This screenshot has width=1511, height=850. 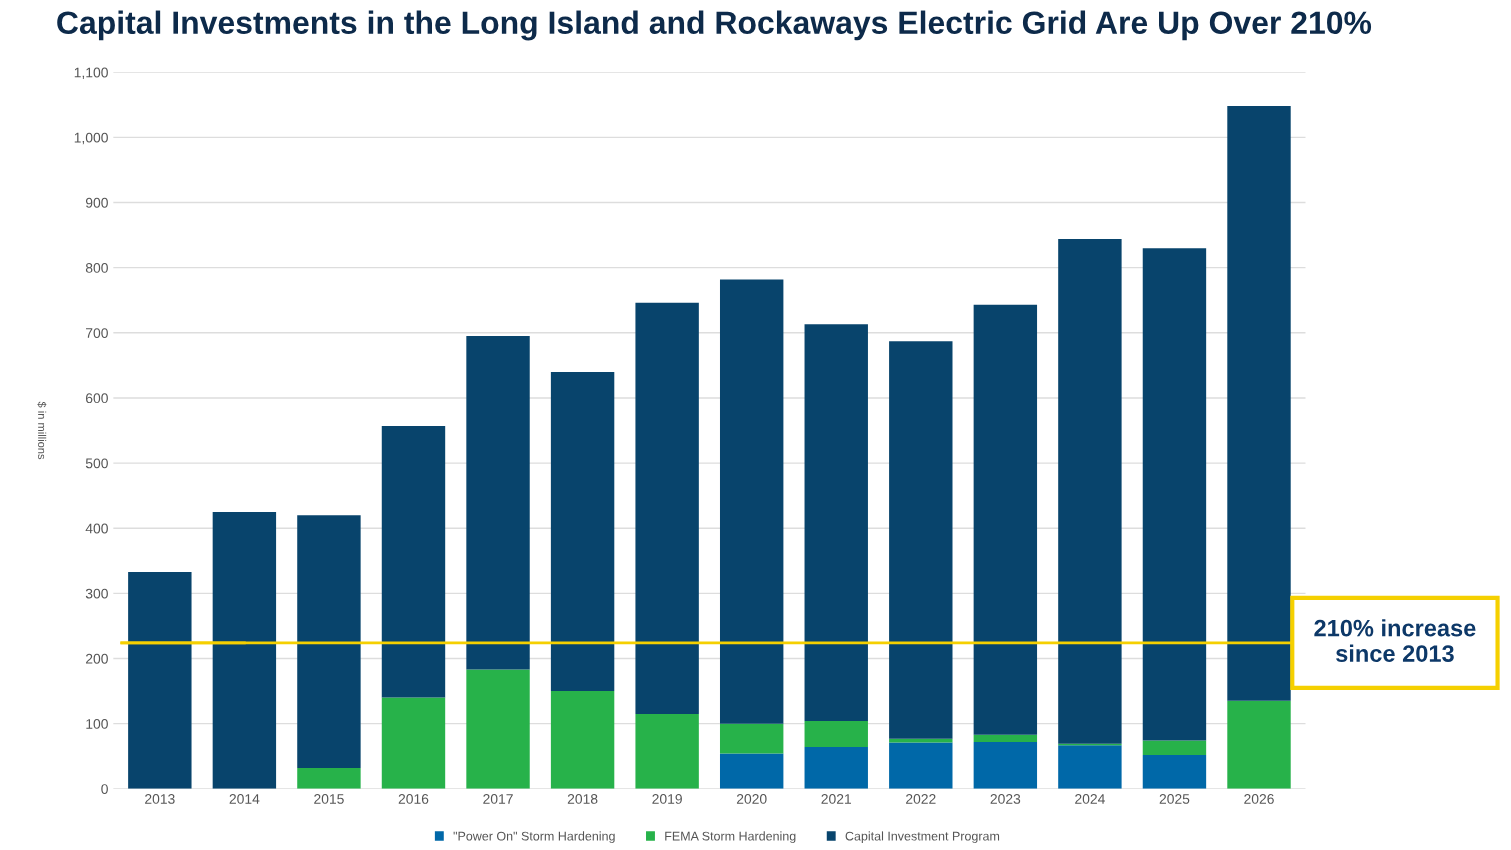 I want to click on y-tick-label: 400, so click(x=96, y=528).